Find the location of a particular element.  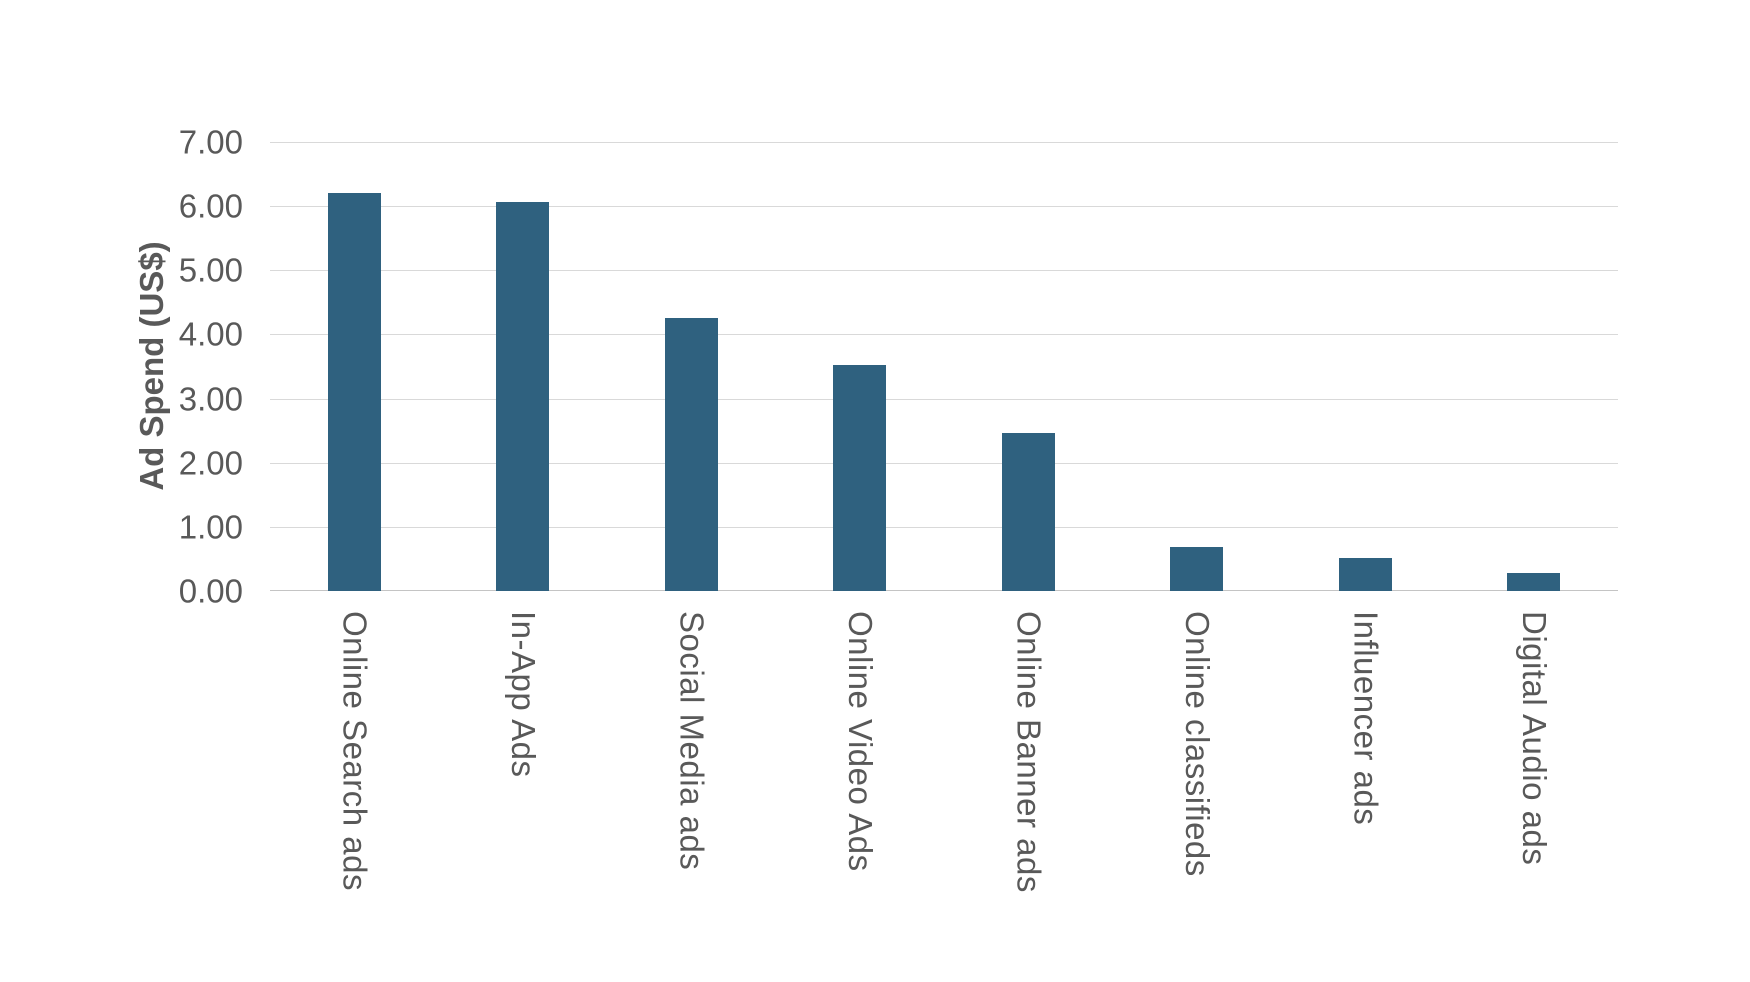

x-category-label: Digital Audio ads is located at coordinates (1534, 738).